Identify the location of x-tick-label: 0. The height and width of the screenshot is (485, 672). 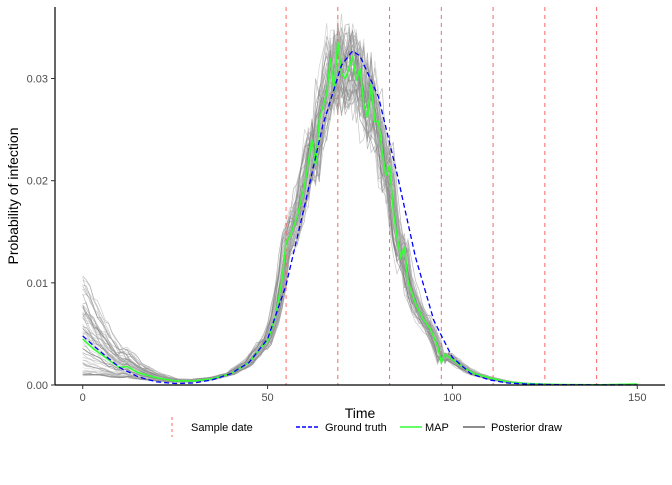
(83, 398).